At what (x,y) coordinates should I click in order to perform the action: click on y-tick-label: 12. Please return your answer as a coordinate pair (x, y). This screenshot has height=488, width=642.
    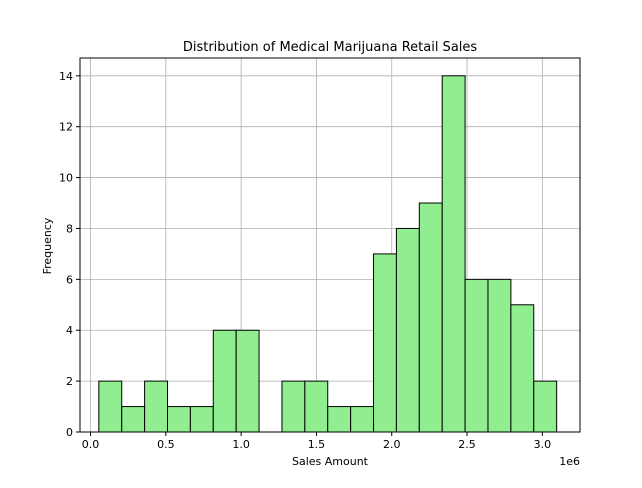
    Looking at the image, I should click on (66, 127).